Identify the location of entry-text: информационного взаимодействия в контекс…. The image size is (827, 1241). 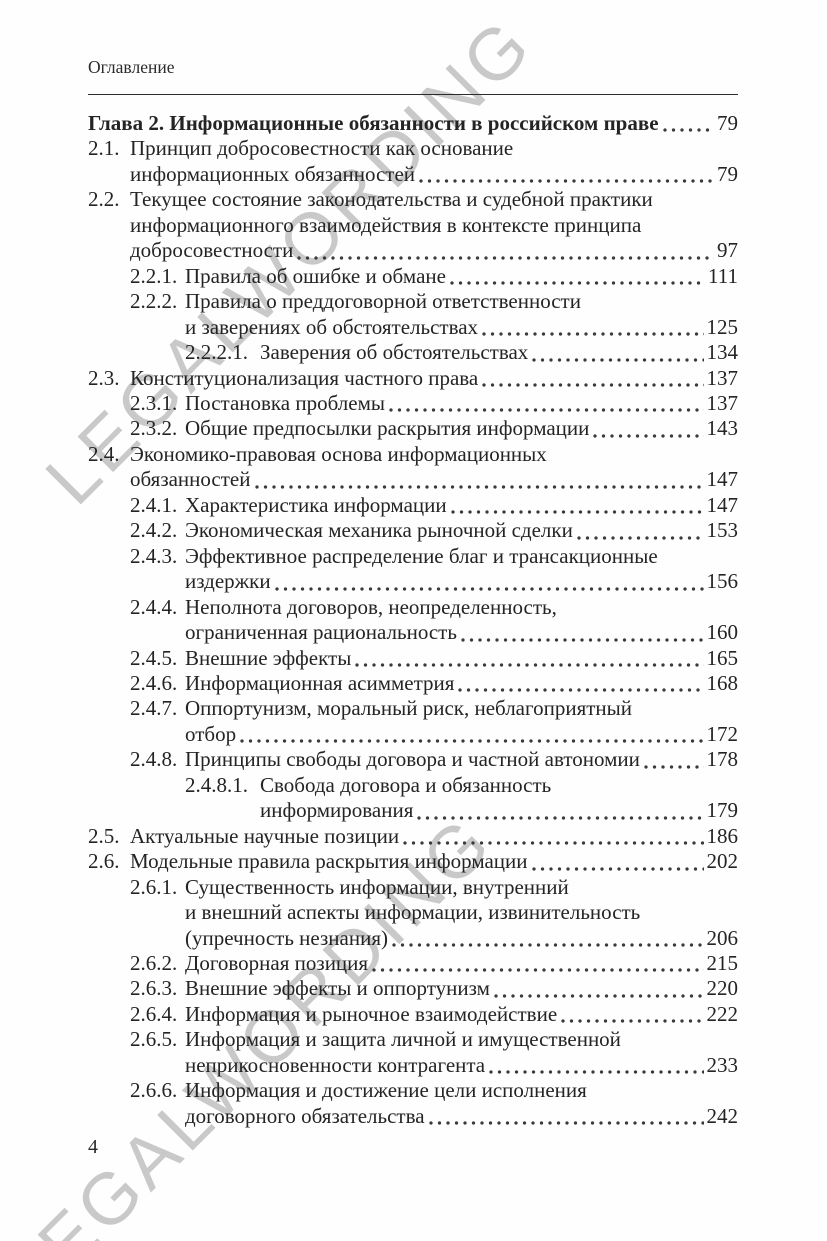
(386, 224).